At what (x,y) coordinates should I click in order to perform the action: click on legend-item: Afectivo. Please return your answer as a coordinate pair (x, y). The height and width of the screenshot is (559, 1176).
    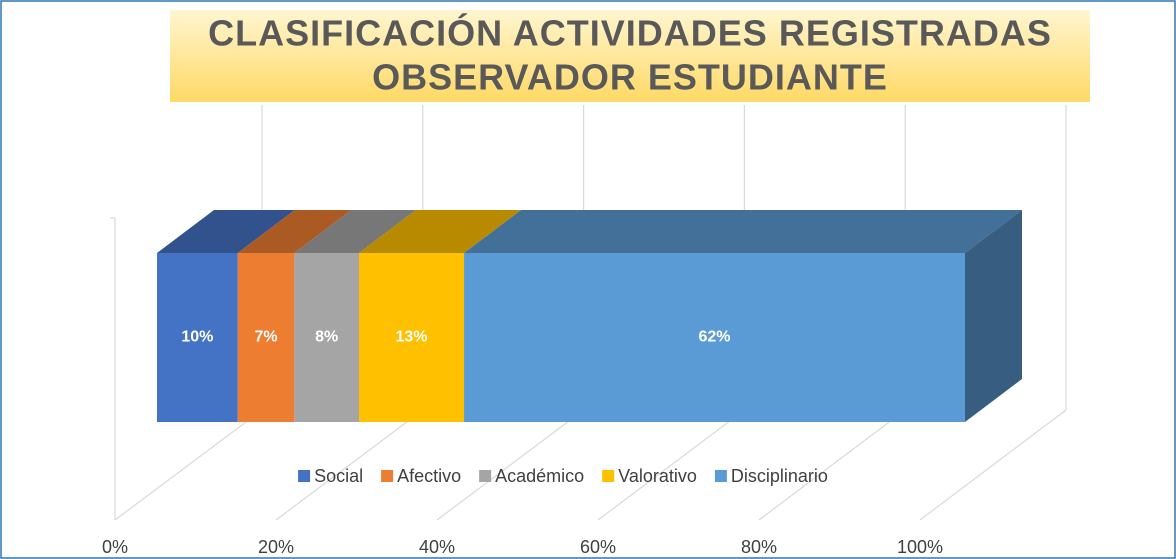
    Looking at the image, I should click on (421, 476).